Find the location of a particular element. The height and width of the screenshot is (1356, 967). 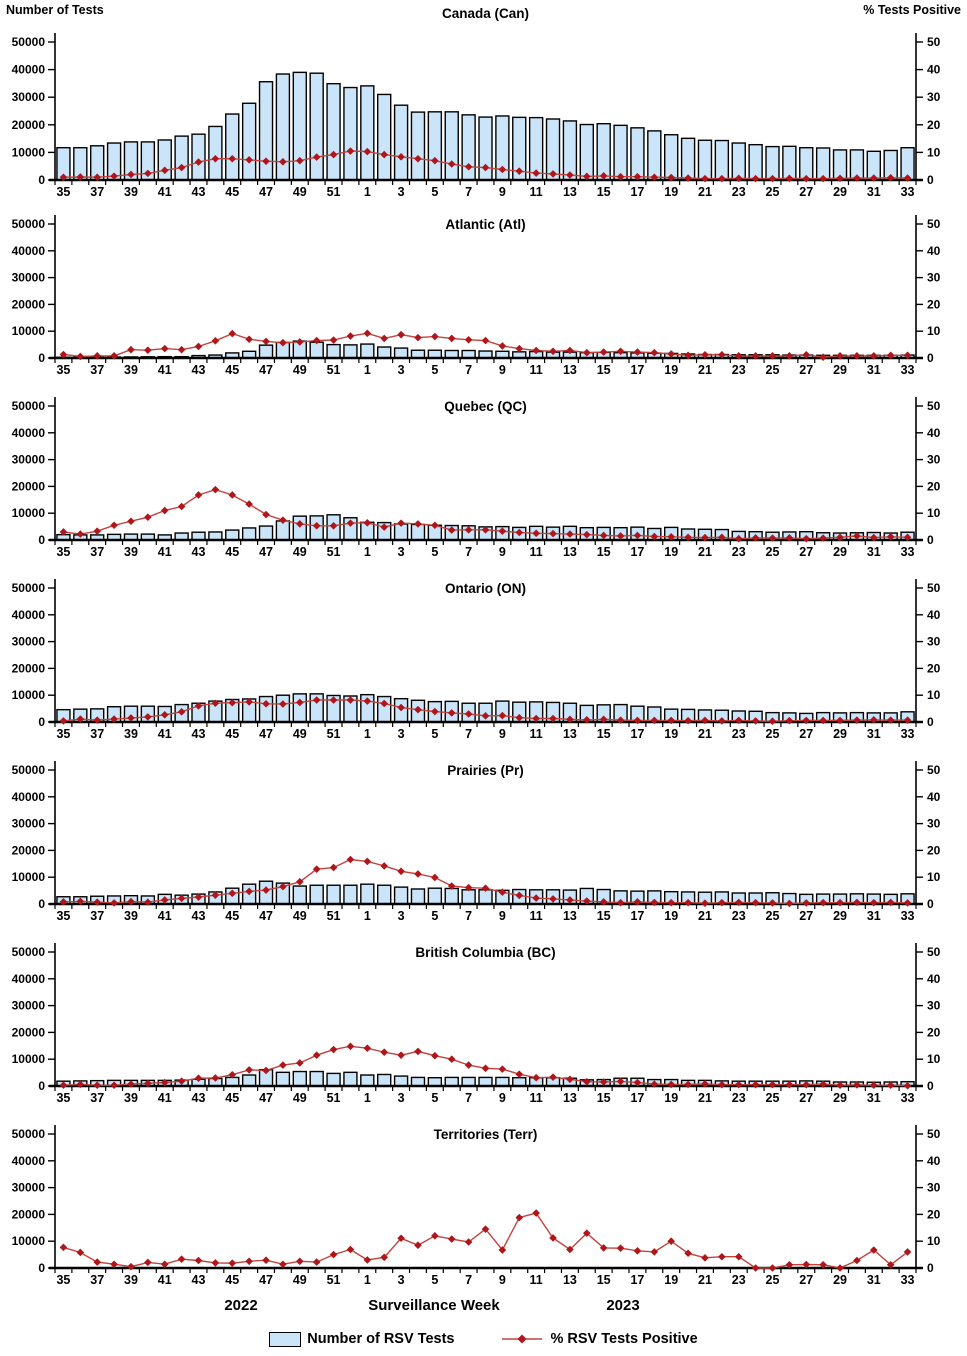

x-tick-label: 31 is located at coordinates (874, 734).